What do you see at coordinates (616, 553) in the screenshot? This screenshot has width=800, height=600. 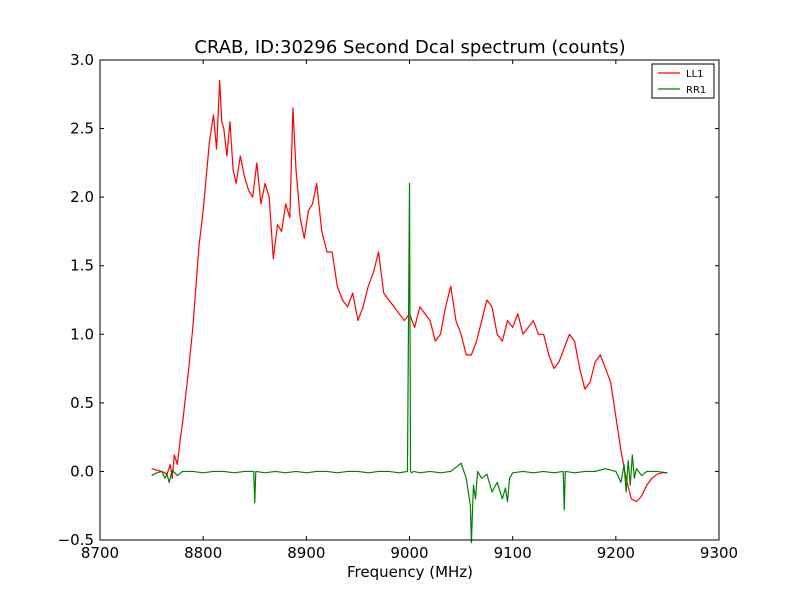 I see `x-tick-label: 9200` at bounding box center [616, 553].